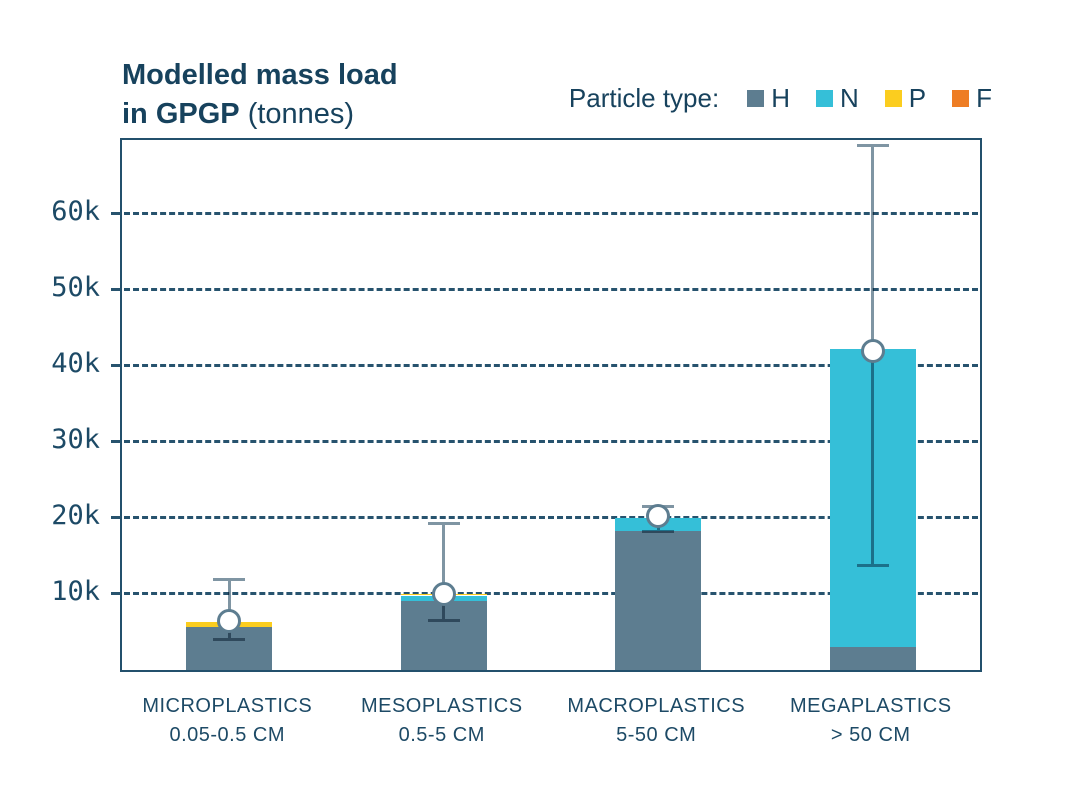 This screenshot has height=795, width=1080. I want to click on gridline-60k, so click(551, 214).